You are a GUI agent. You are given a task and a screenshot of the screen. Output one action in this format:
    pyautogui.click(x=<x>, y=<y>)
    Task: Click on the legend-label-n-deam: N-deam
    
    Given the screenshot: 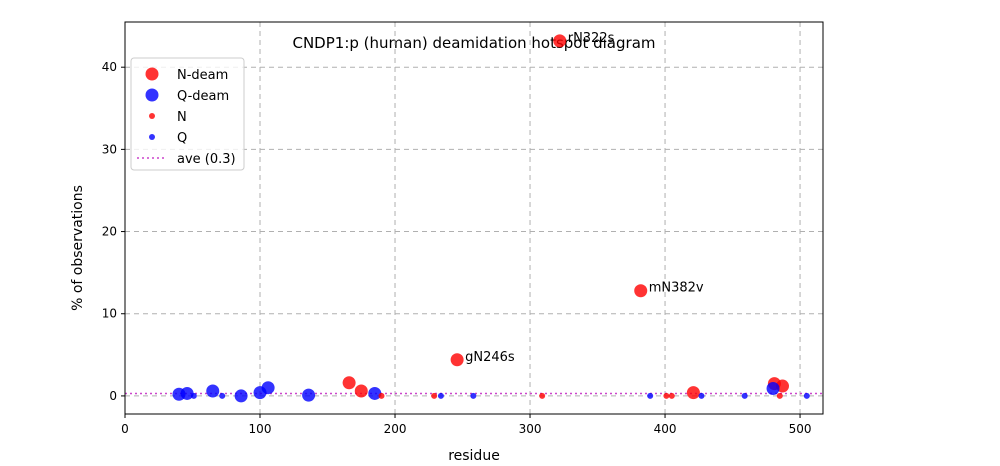 What is the action you would take?
    pyautogui.click(x=202, y=75)
    